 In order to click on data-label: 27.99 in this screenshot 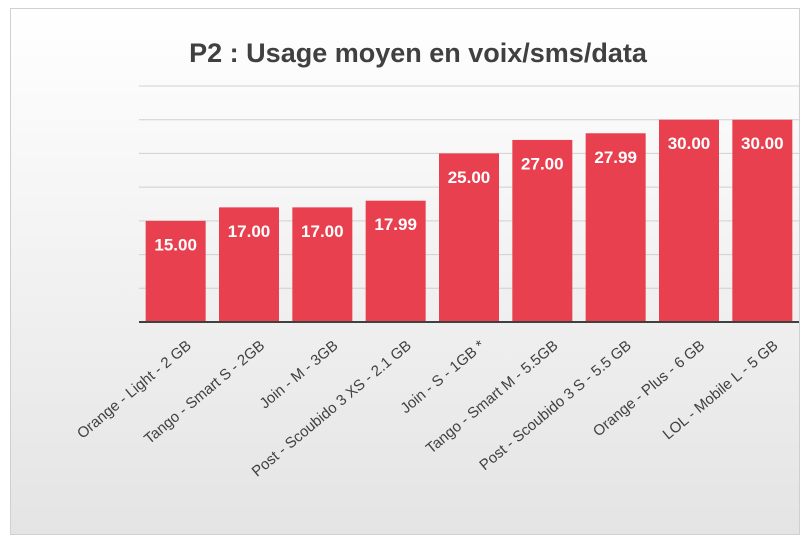, I will do `click(615, 157)`.